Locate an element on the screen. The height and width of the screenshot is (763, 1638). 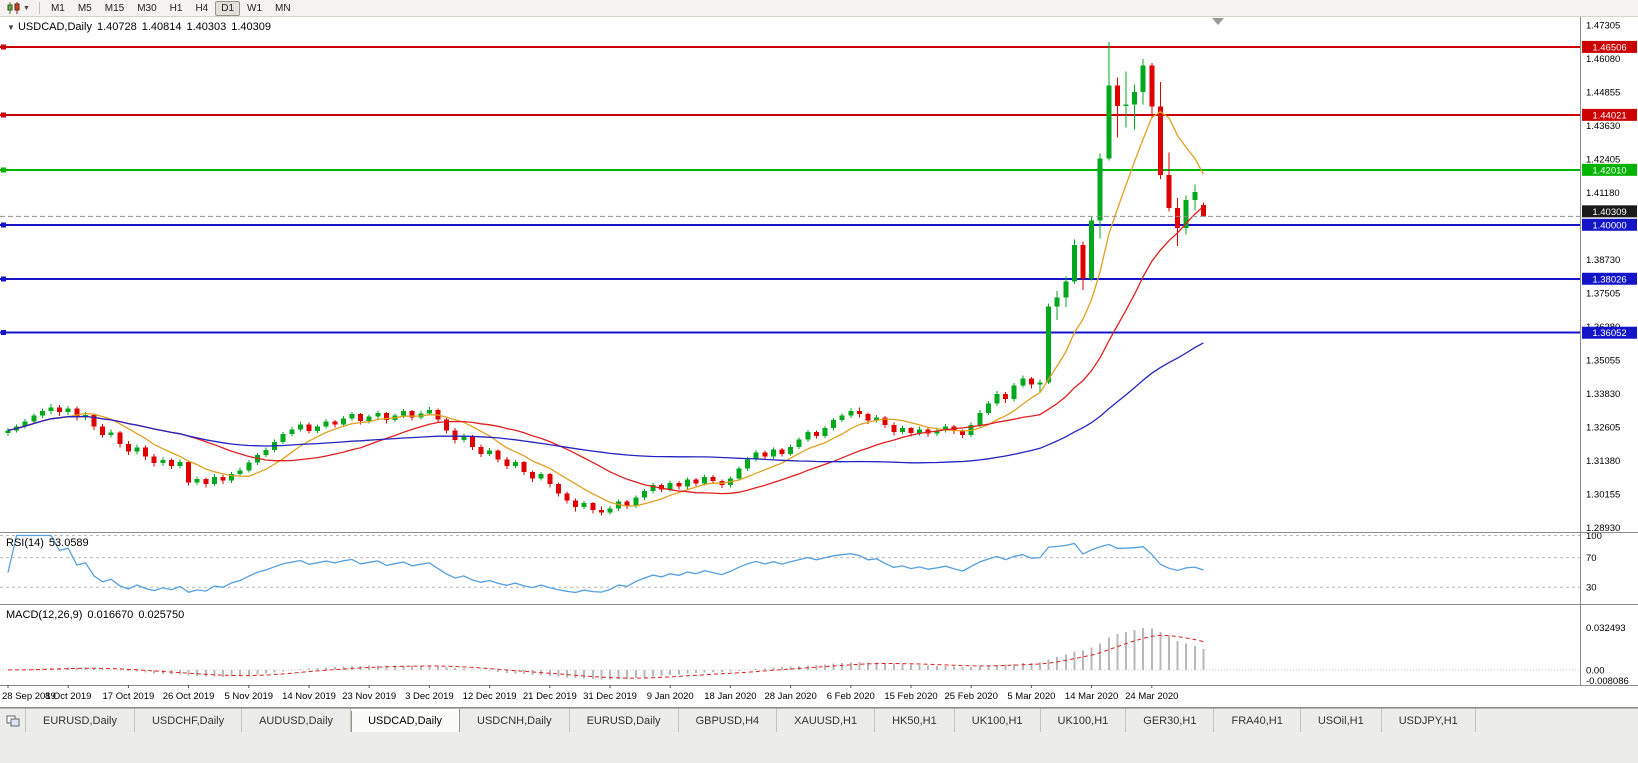
chart-title-symbol: USDCAD,Daily is located at coordinates (54, 27).